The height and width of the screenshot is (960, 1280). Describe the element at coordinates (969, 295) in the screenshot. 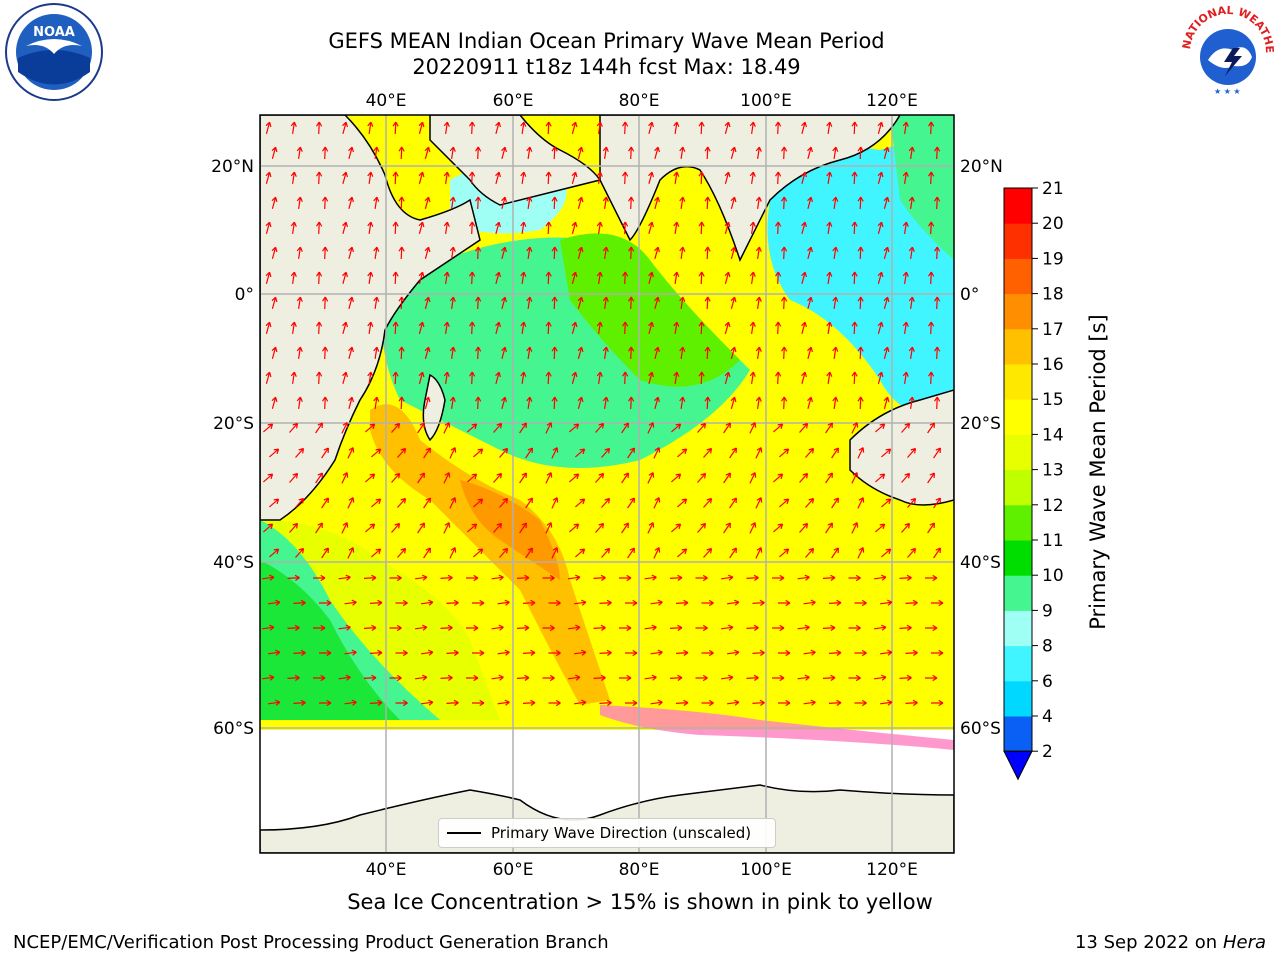

I see `lat-tick-right: 0°` at that location.